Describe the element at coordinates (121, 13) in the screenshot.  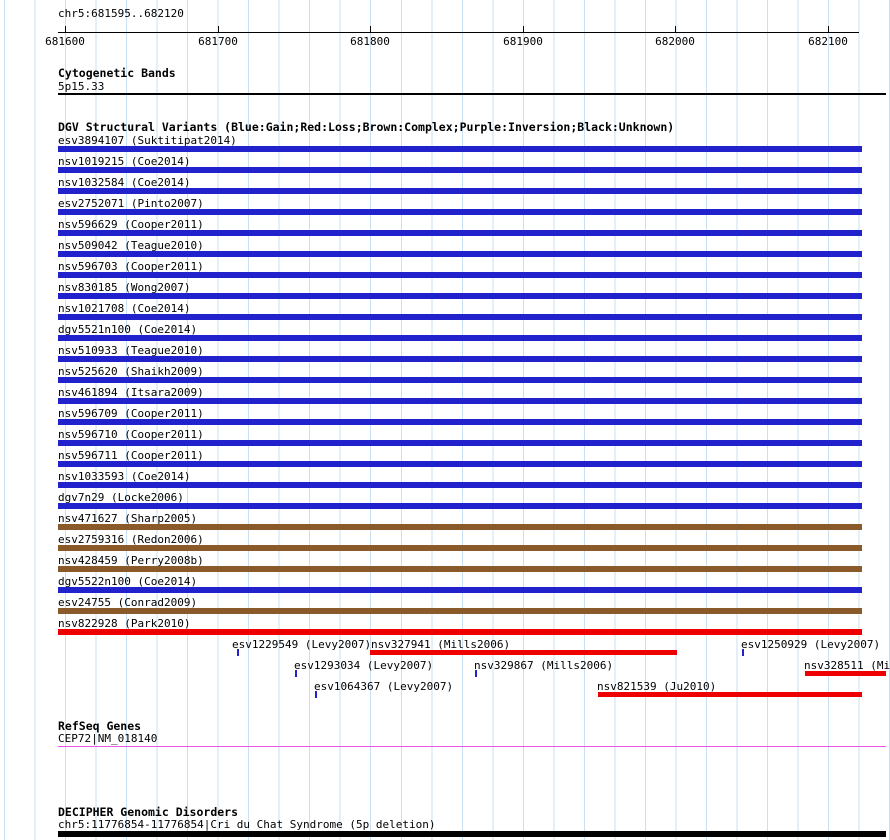
I see `region-label: chr5:681595..682120` at that location.